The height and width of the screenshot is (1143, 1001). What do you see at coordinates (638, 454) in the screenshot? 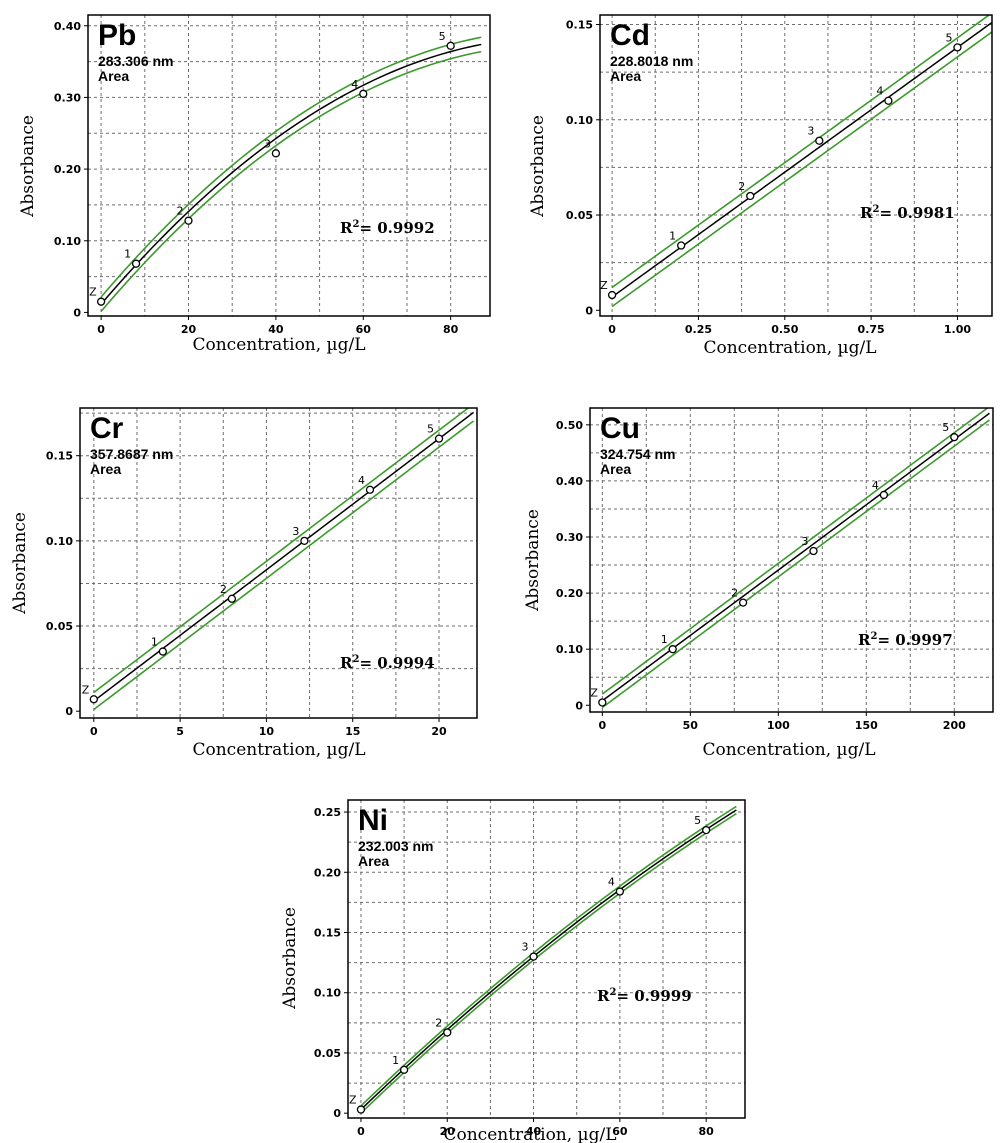
I see `wavelength-label: 324.754 nm` at bounding box center [638, 454].